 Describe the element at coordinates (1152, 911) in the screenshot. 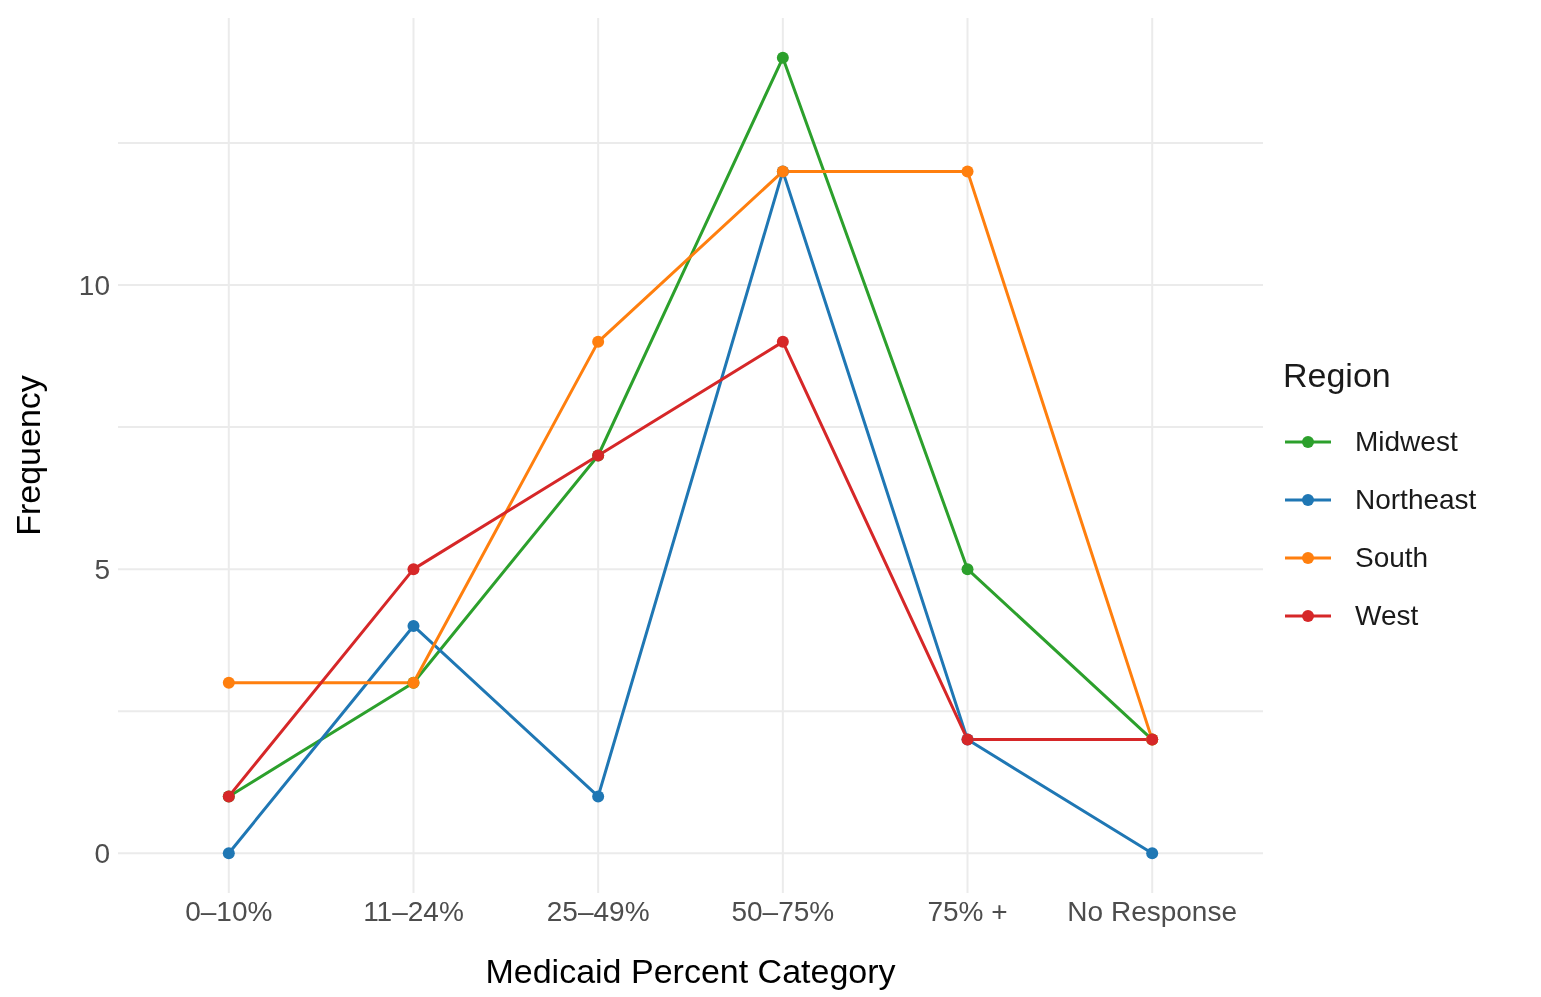

I see `x-tick-label: No Response` at that location.